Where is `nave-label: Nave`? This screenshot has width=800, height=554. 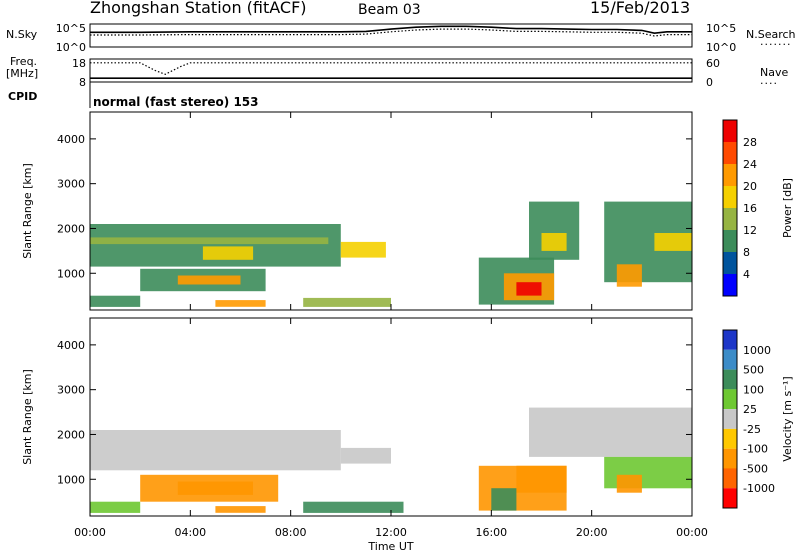 nave-label: Nave is located at coordinates (774, 72).